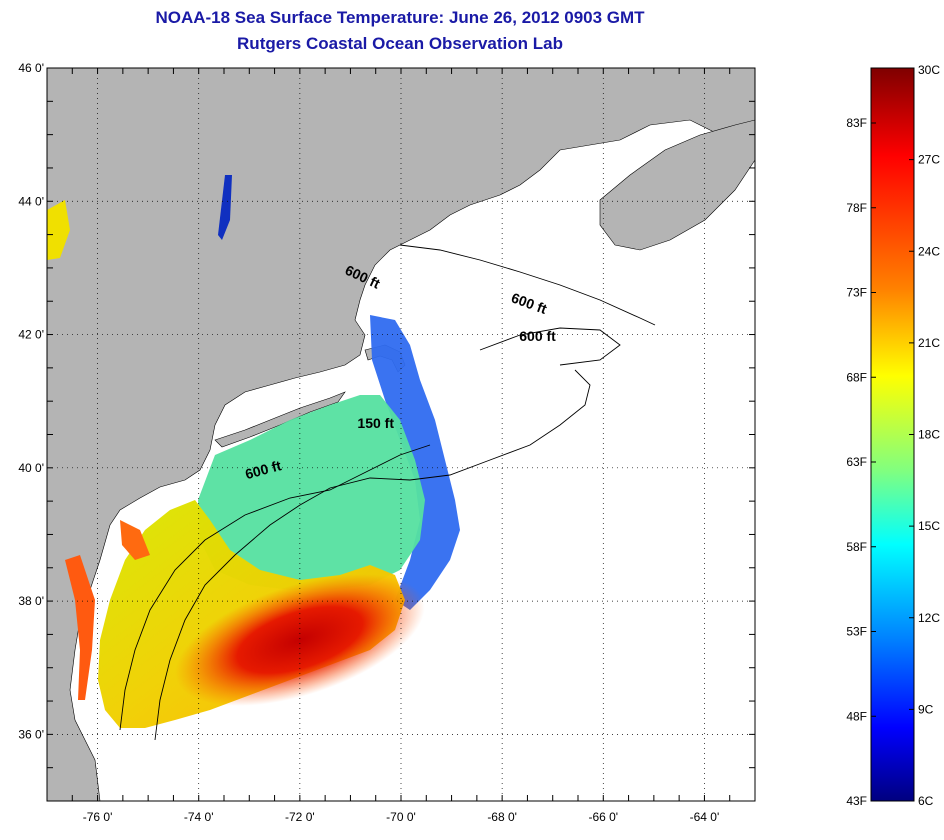  I want to click on sst-estuary, so click(80, 627).